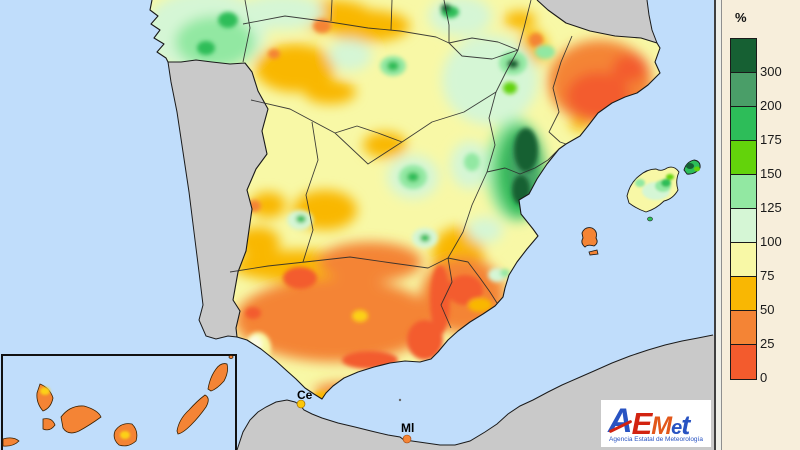 The image size is (800, 450). I want to click on logo-letter: M, so click(661, 425).